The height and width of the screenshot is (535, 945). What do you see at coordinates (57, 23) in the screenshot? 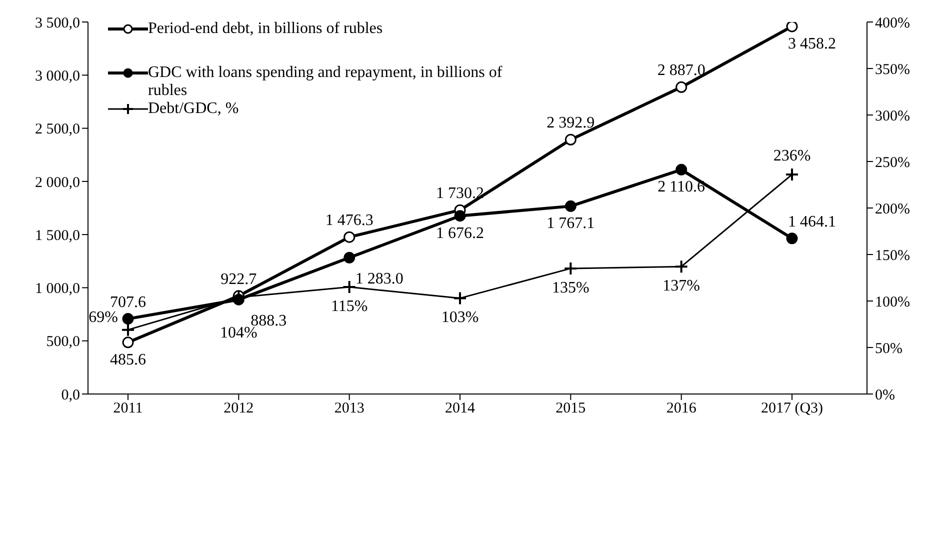
I see `y-tick-label: 3 500,0` at bounding box center [57, 23].